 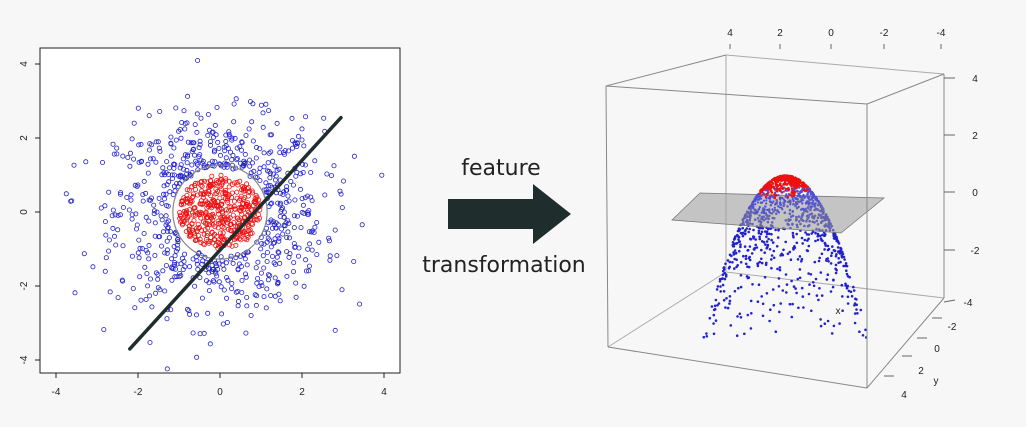 I want to click on x-tick-label: 4, so click(x=384, y=392).